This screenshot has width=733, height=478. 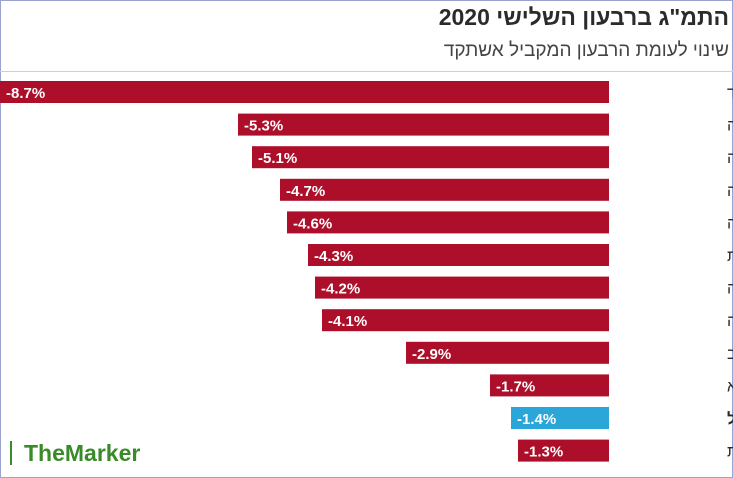 I want to click on brand-name: TheMarker, so click(x=82, y=452).